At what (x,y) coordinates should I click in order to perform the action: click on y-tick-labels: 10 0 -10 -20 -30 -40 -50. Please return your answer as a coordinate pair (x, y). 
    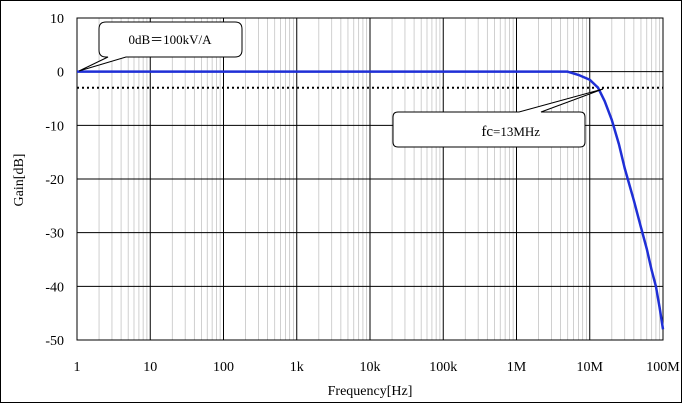
    Looking at the image, I should click on (54, 180).